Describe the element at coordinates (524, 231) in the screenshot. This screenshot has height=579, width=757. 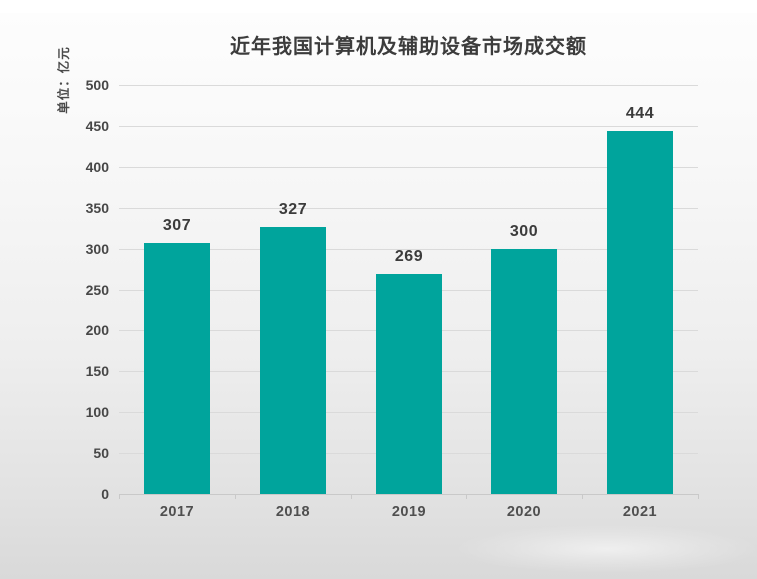
I see `bar-value-label: 300` at that location.